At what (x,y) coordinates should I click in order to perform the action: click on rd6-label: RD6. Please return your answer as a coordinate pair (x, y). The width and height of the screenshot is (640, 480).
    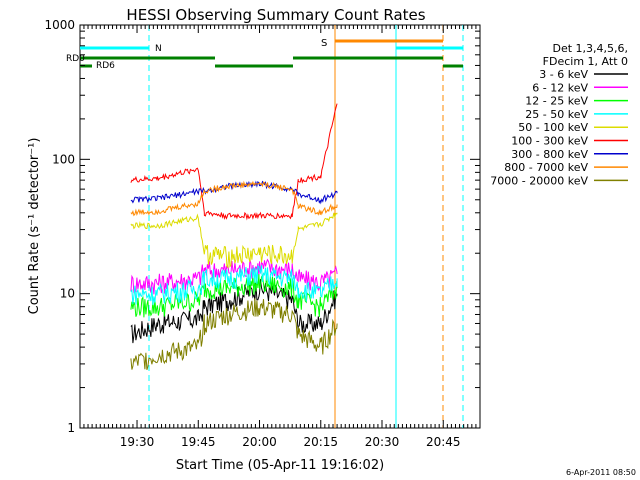
    Looking at the image, I should click on (105, 66).